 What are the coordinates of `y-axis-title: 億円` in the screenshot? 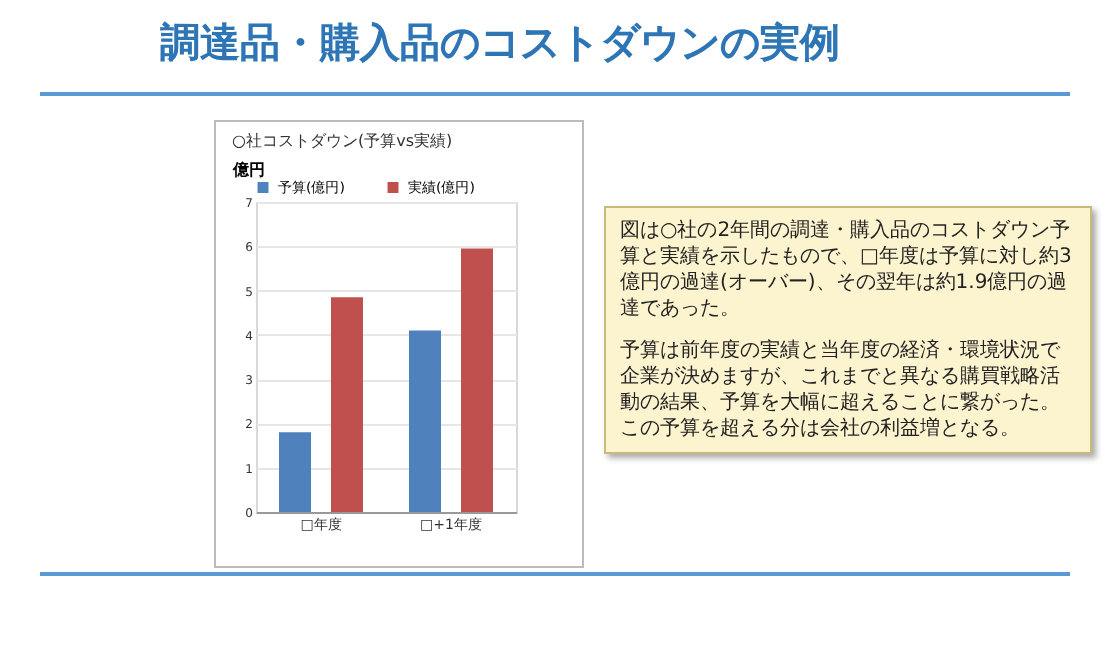 It's located at (248, 170).